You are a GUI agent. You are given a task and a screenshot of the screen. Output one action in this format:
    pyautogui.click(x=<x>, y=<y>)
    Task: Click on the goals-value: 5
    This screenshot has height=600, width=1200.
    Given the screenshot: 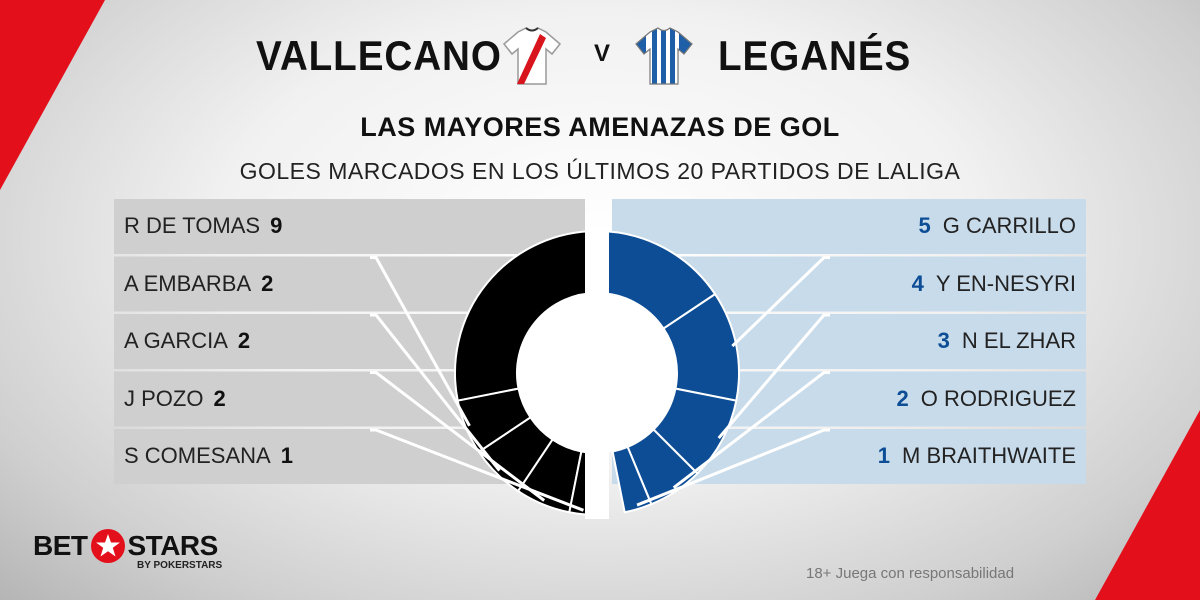 What is the action you would take?
    pyautogui.click(x=924, y=225)
    